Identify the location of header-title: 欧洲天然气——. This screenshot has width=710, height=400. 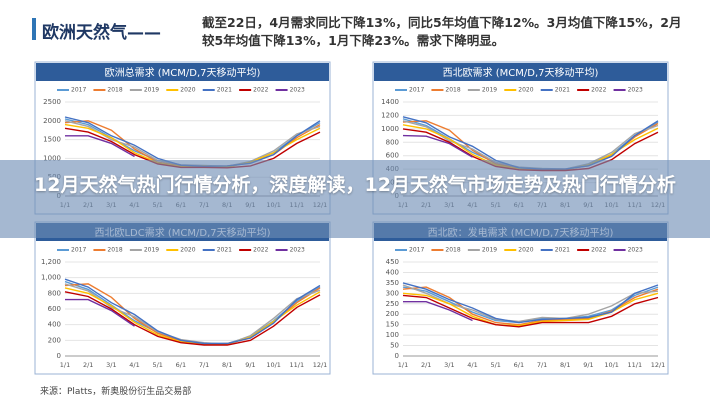
(101, 33).